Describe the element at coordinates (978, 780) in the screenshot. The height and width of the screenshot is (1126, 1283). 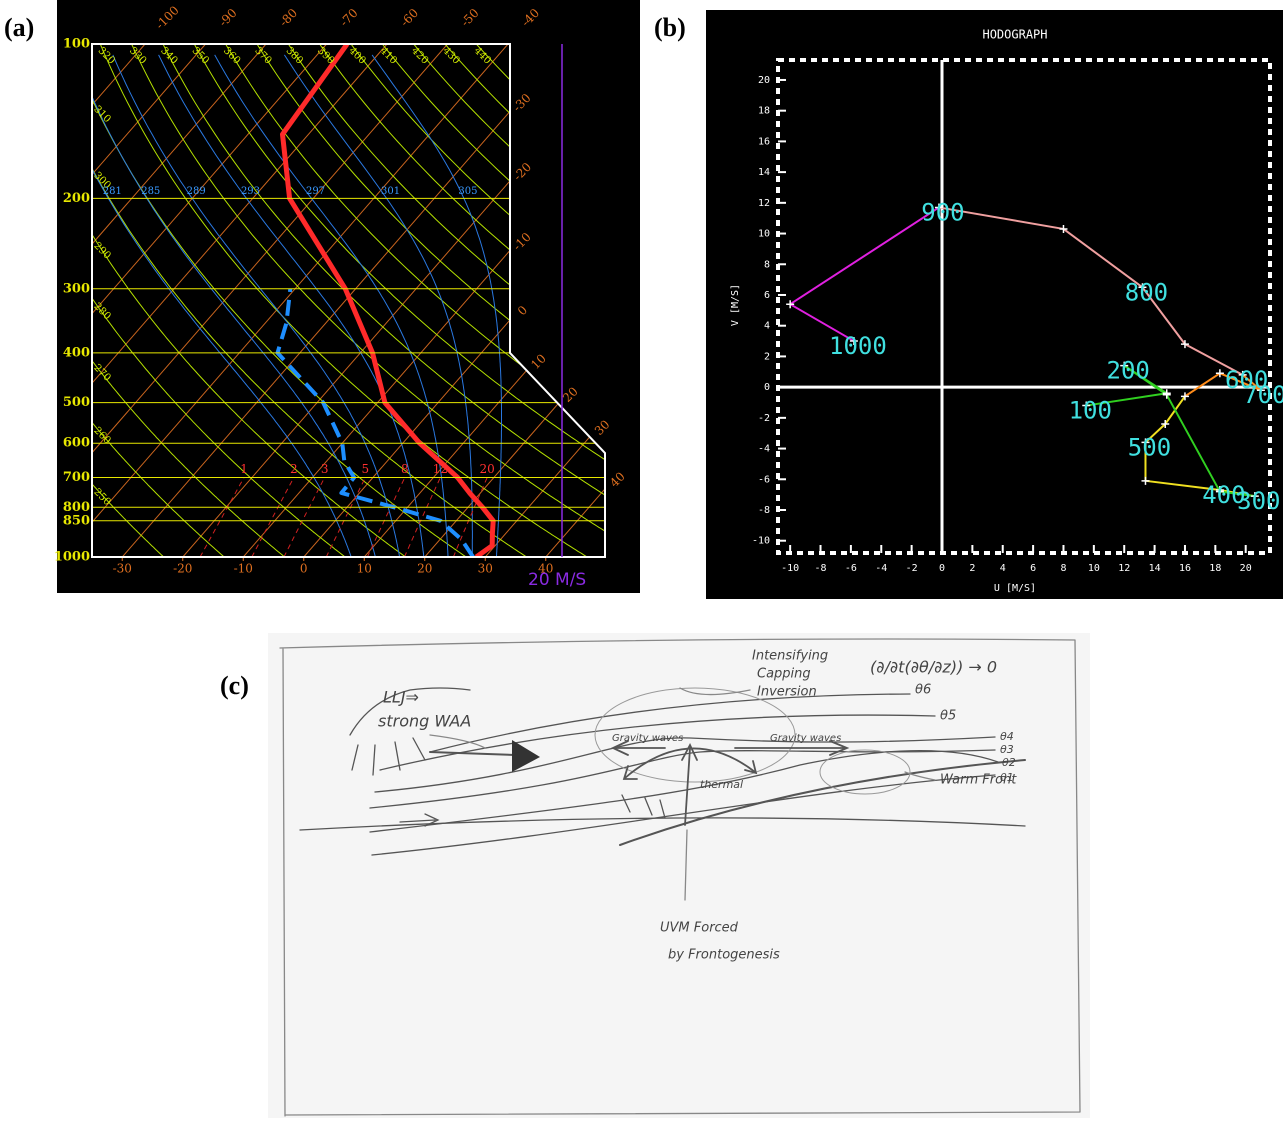
I see `annotation: Warm Front` at that location.